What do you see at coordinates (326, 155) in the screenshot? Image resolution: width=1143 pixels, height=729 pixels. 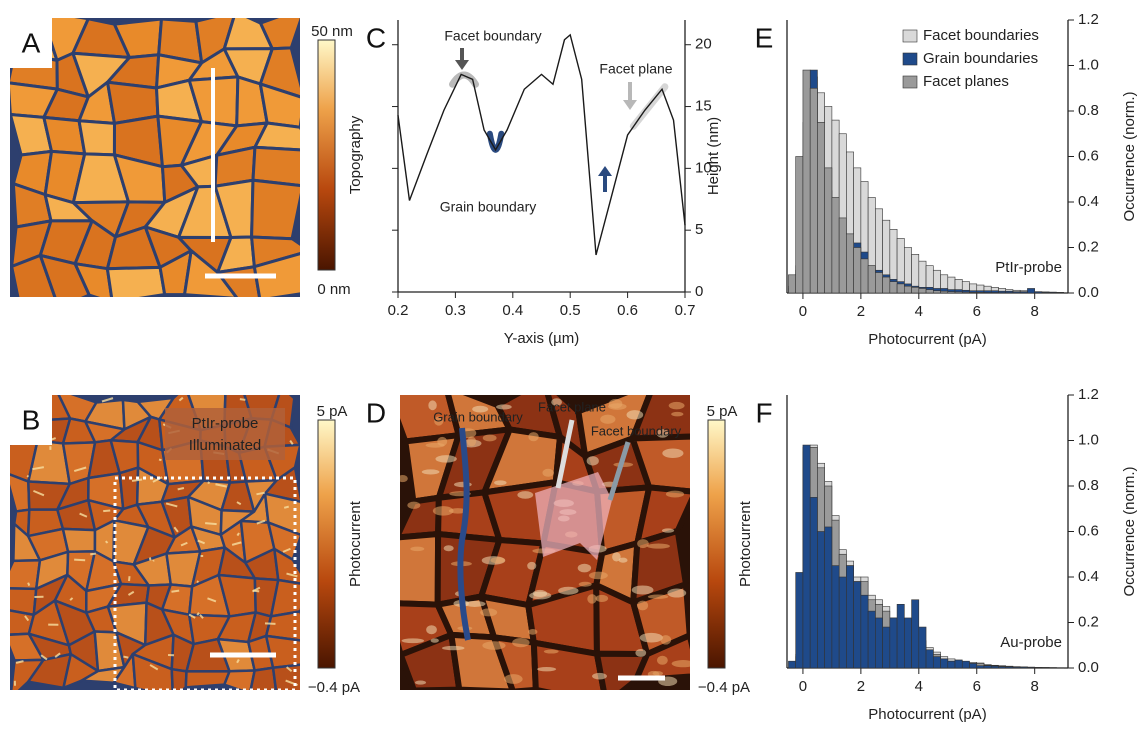 I see `colorbar` at bounding box center [326, 155].